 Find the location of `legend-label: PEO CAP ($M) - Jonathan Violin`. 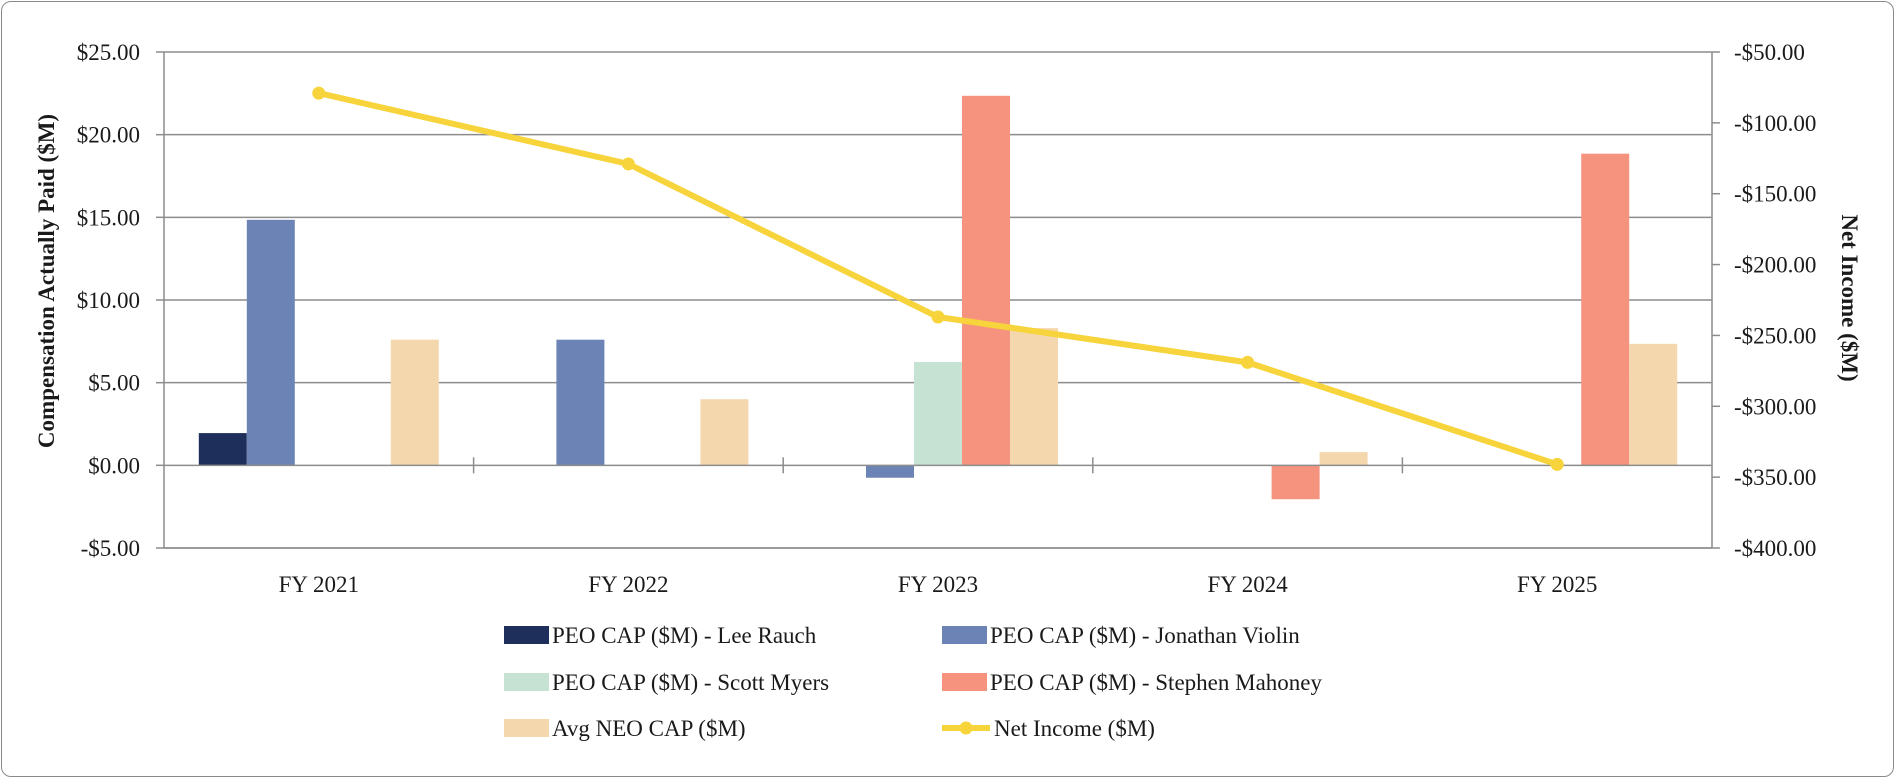

legend-label: PEO CAP ($M) - Jonathan Violin is located at coordinates (1145, 635).